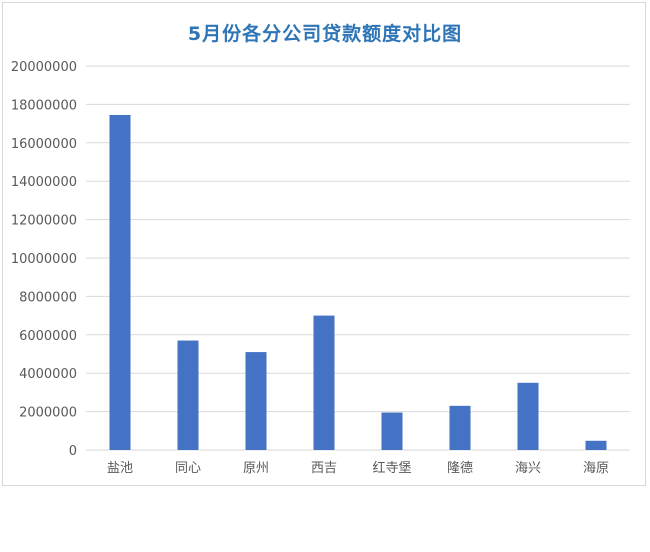 This screenshot has height=552, width=650. Describe the element at coordinates (528, 468) in the screenshot. I see `x-category-label: 海兴` at that location.